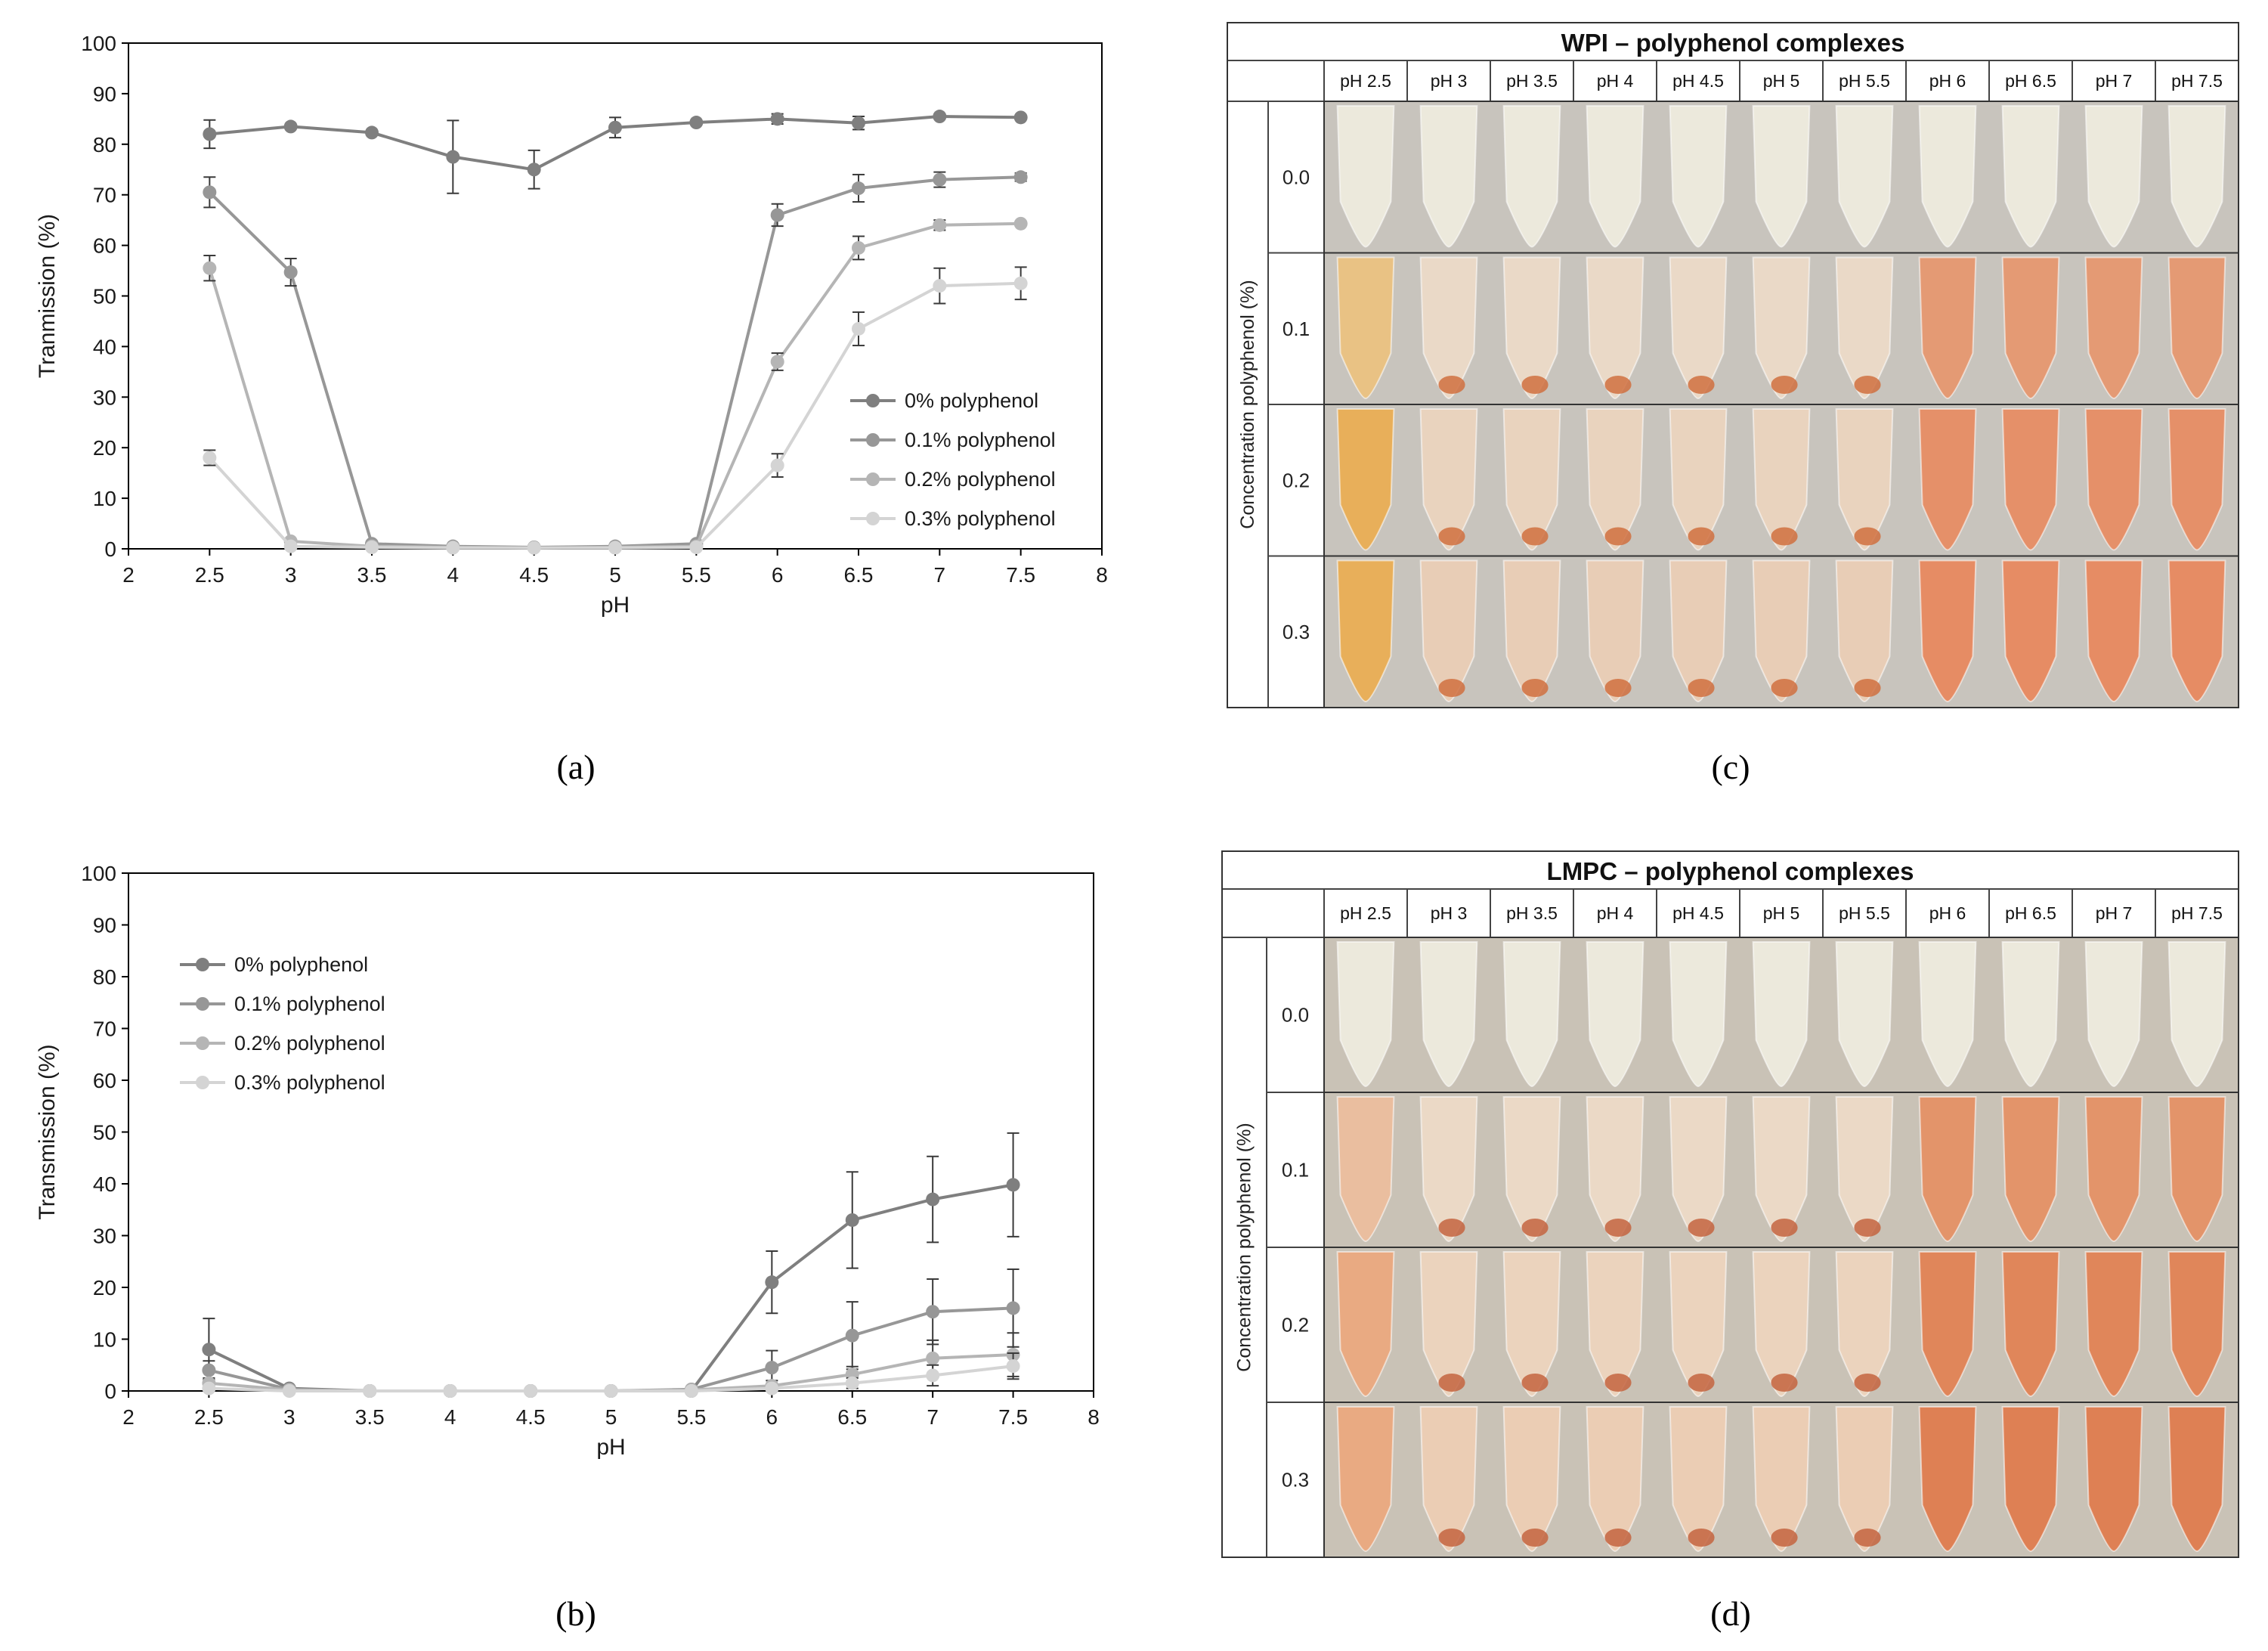  What do you see at coordinates (2197, 81) in the screenshot?
I see `ph-header-label: pH 7.5` at bounding box center [2197, 81].